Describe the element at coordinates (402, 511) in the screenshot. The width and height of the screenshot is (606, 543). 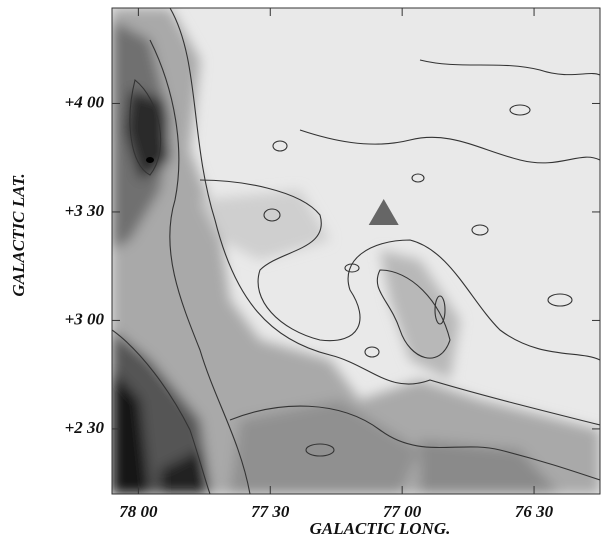
I see `x-tick-label: 77 00` at that location.